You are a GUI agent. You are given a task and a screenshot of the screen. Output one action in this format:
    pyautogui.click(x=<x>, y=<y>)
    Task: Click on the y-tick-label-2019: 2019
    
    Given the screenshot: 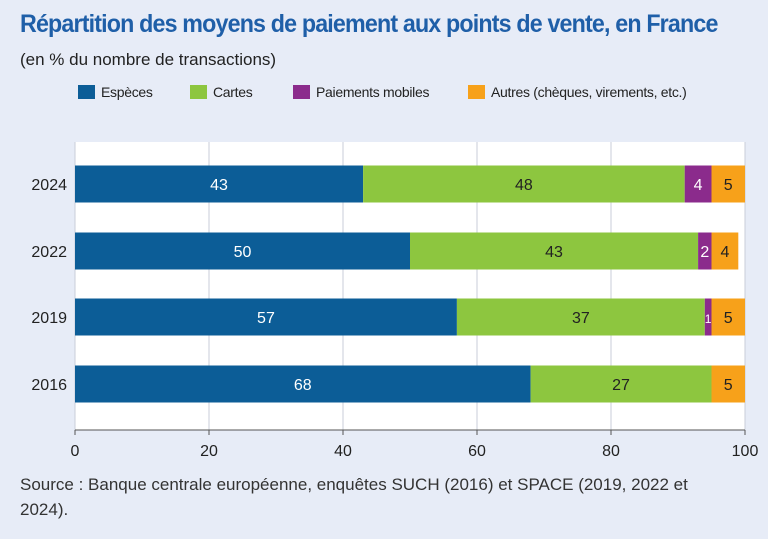 What is the action you would take?
    pyautogui.click(x=49, y=318)
    